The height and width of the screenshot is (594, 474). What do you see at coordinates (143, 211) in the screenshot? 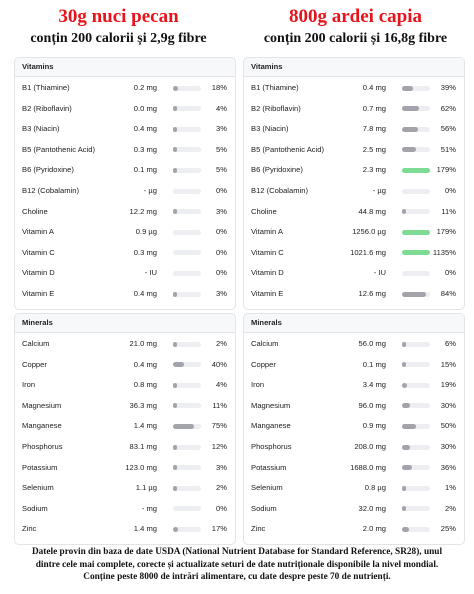
I see `nutrient-amount: 12.2 mg` at bounding box center [143, 211].